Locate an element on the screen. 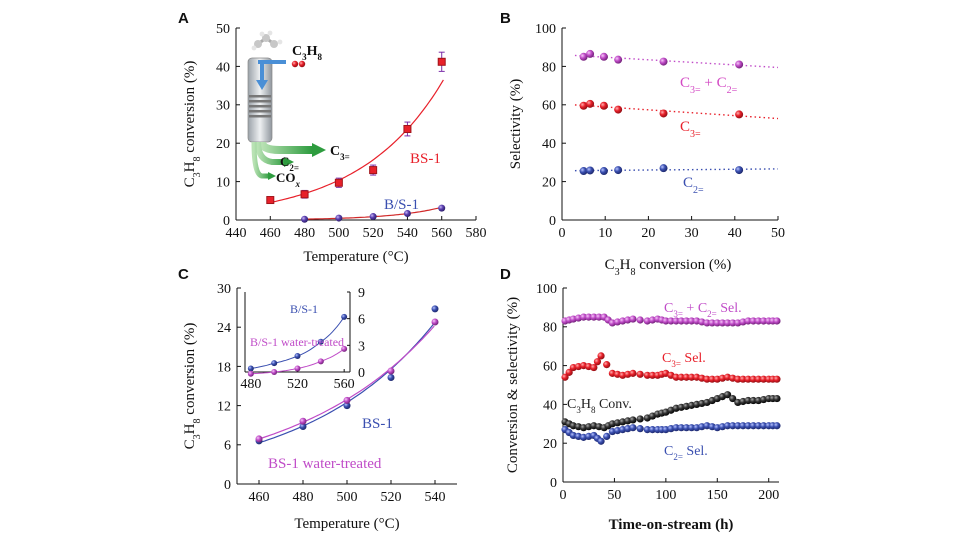 The width and height of the screenshot is (966, 540). inset-bs1-point is located at coordinates (297, 356).